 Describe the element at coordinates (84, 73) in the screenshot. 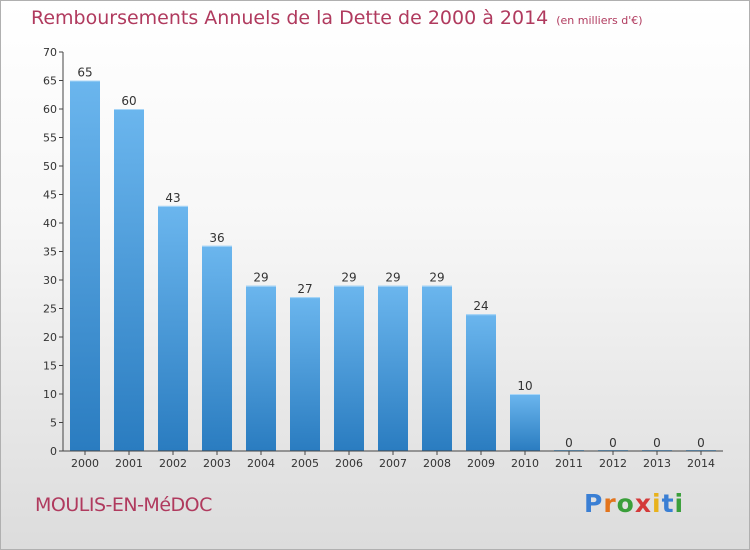

I see `bar-value-label: 65` at that location.